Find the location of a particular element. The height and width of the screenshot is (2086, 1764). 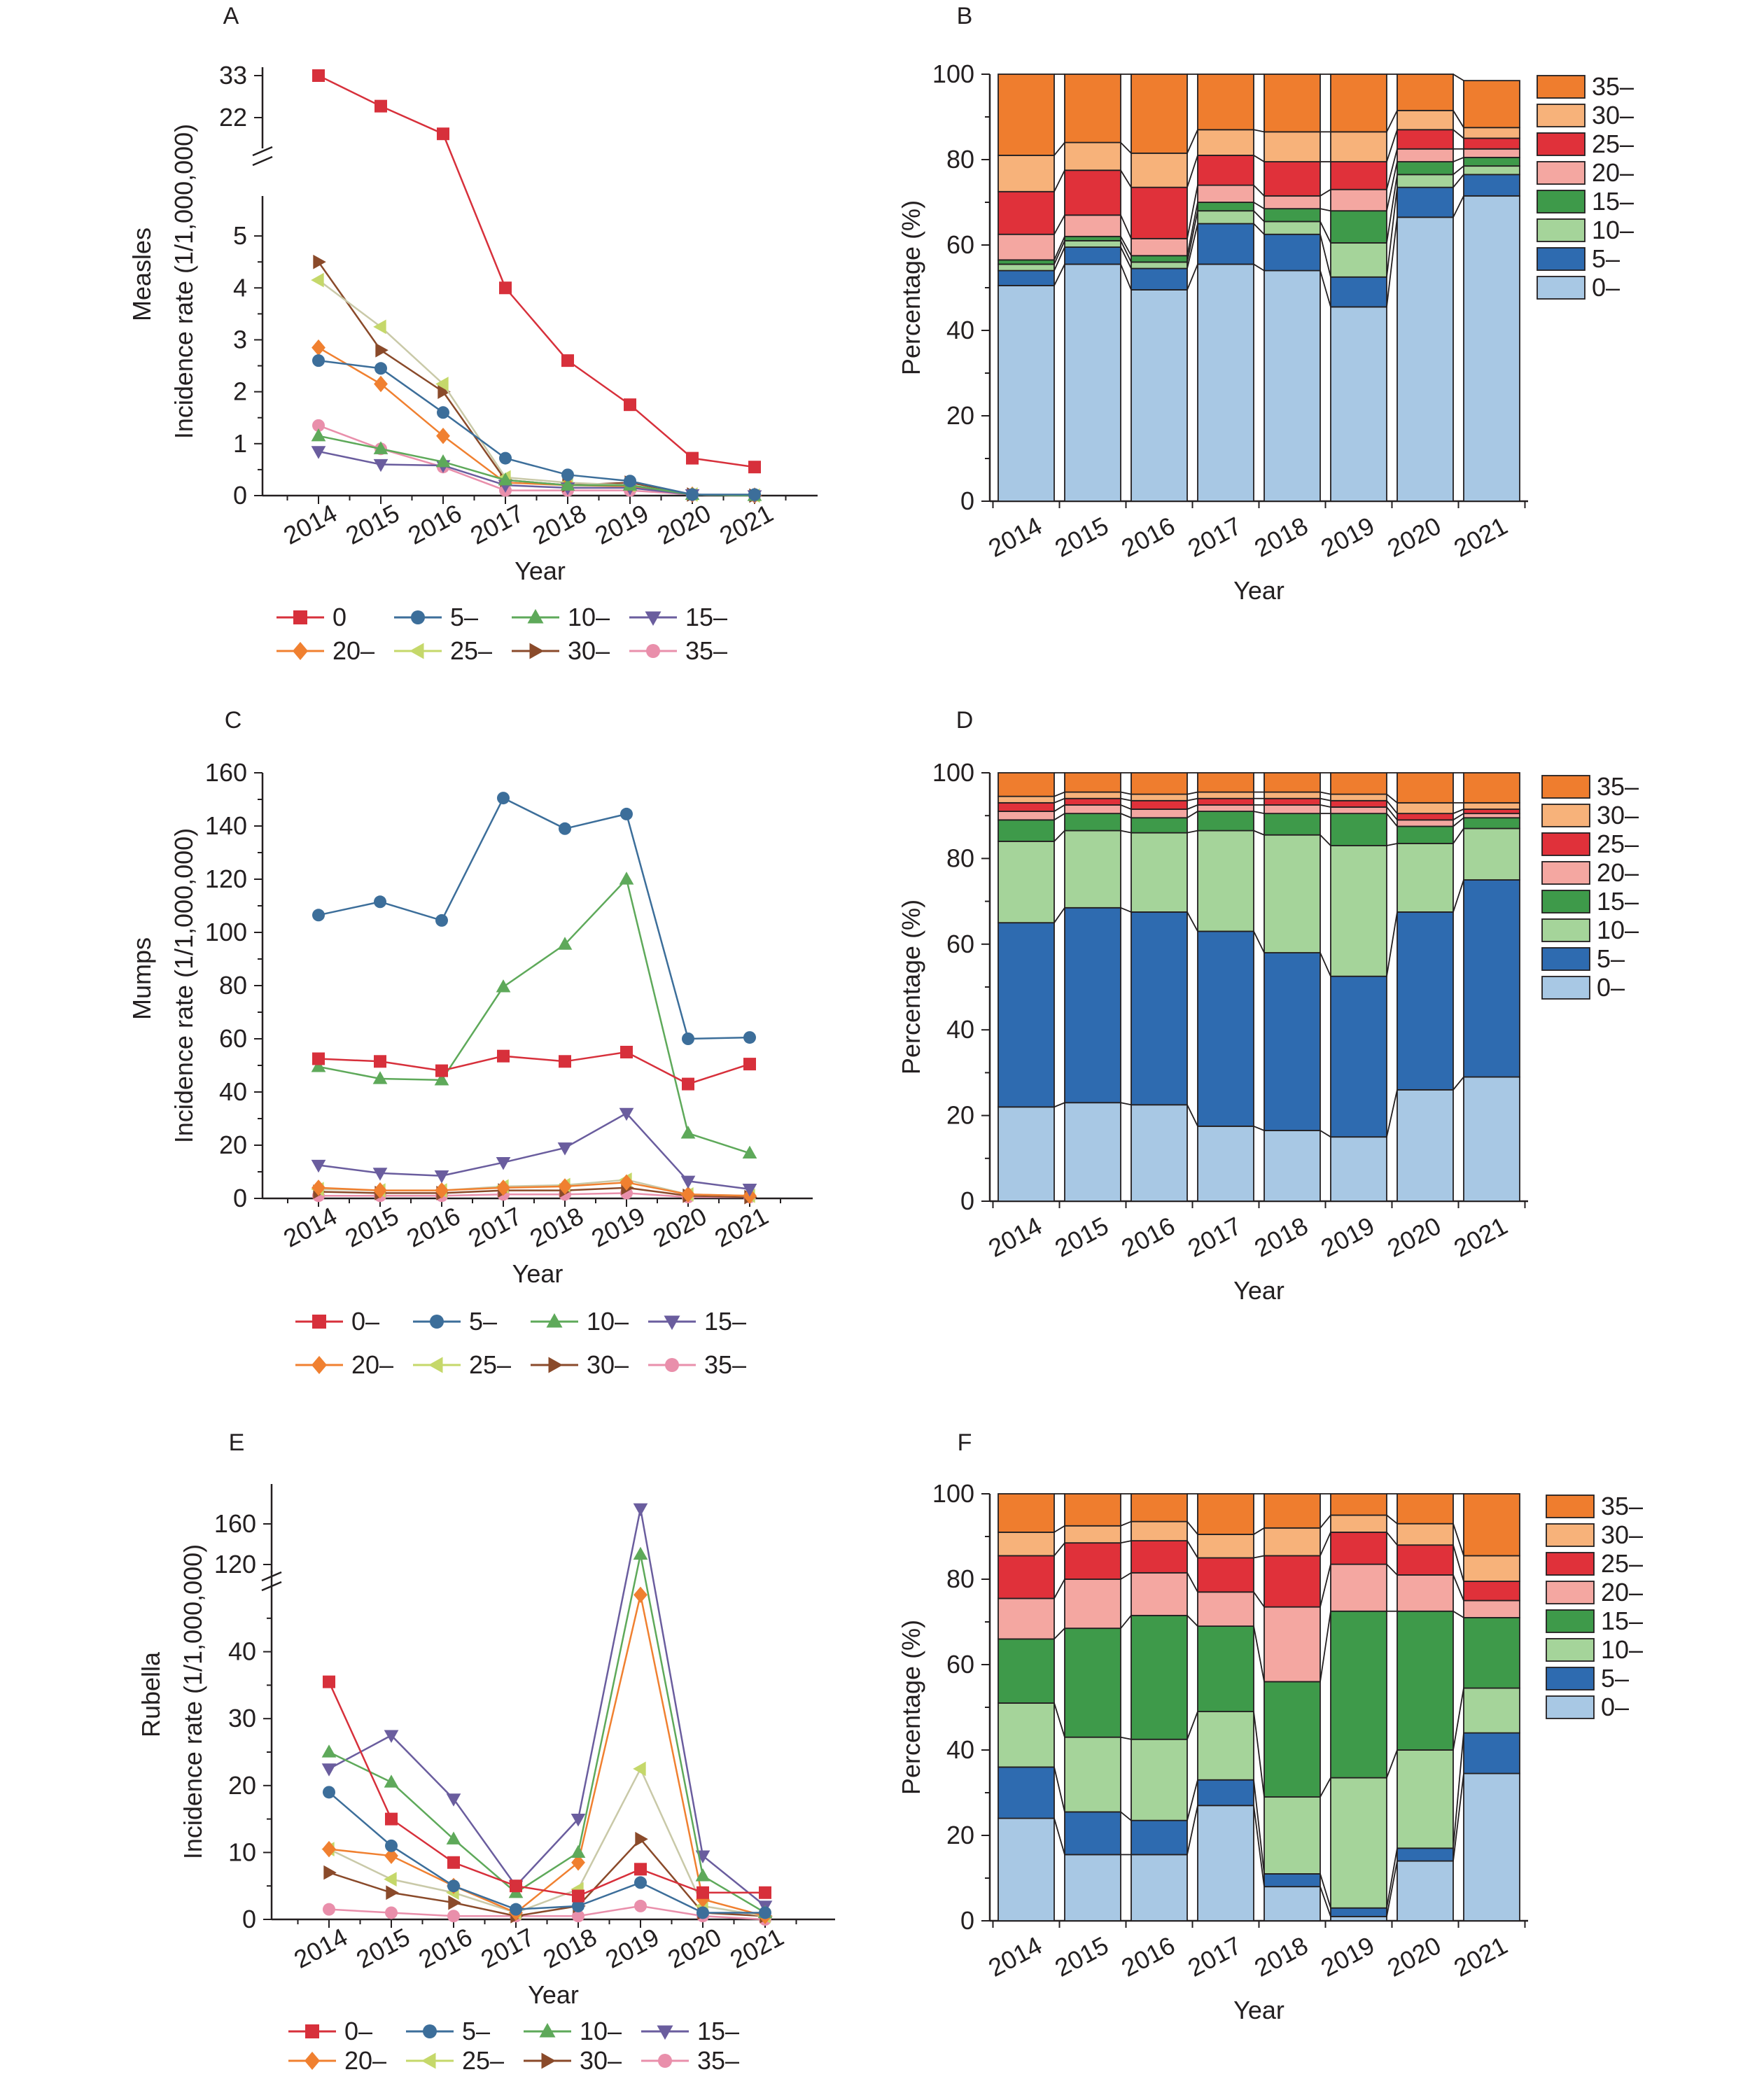

legend-item: 25– is located at coordinates (1585, 144).